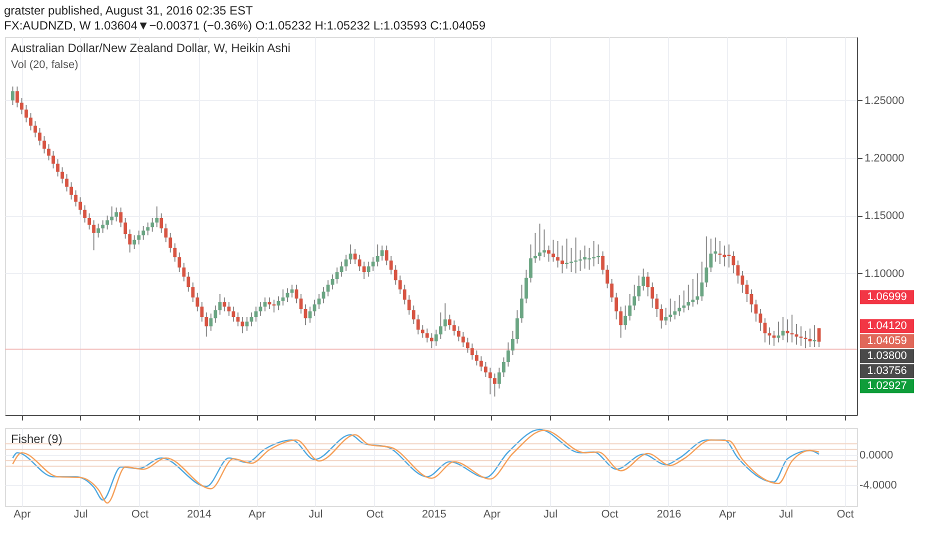 The image size is (932, 550). Describe the element at coordinates (36, 439) in the screenshot. I see `chart-title: Fisher (9)` at that location.